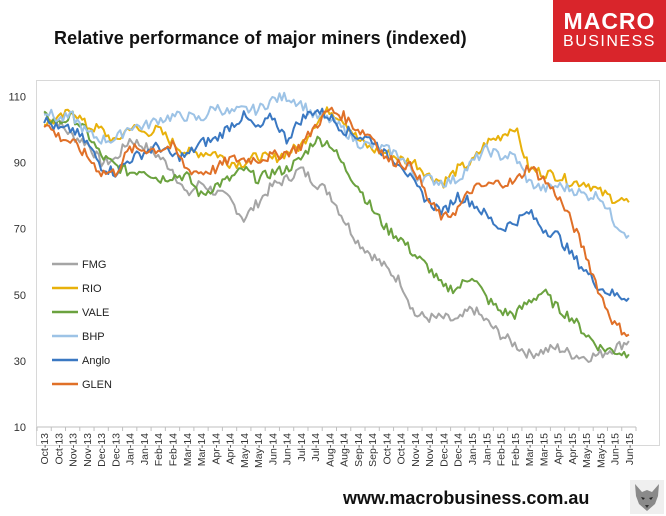 This screenshot has height=516, width=666. What do you see at coordinates (20, 230) in the screenshot?
I see `y-tick-label: 70` at bounding box center [20, 230].